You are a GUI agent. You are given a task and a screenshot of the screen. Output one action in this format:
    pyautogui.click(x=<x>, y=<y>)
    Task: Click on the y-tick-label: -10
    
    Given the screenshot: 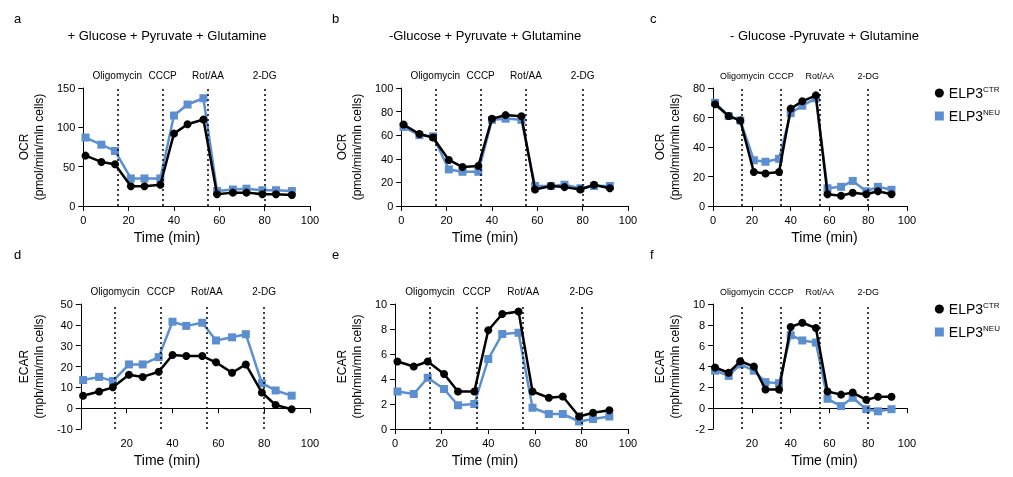 What is the action you would take?
    pyautogui.click(x=64, y=429)
    